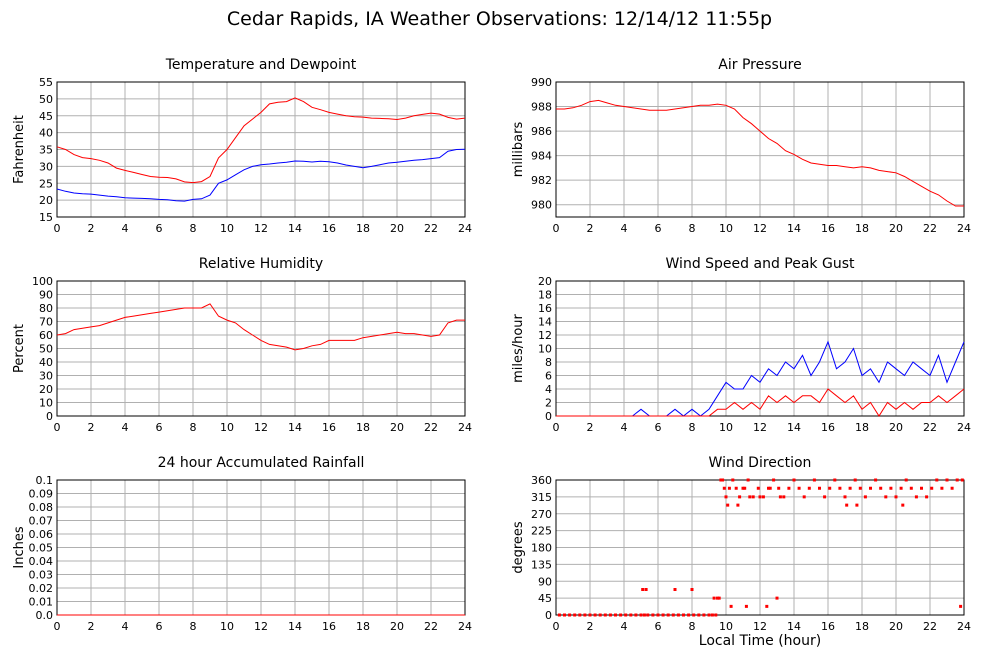 The width and height of the screenshot is (999, 659). I want to click on y-axis-label: Percent, so click(19, 348).